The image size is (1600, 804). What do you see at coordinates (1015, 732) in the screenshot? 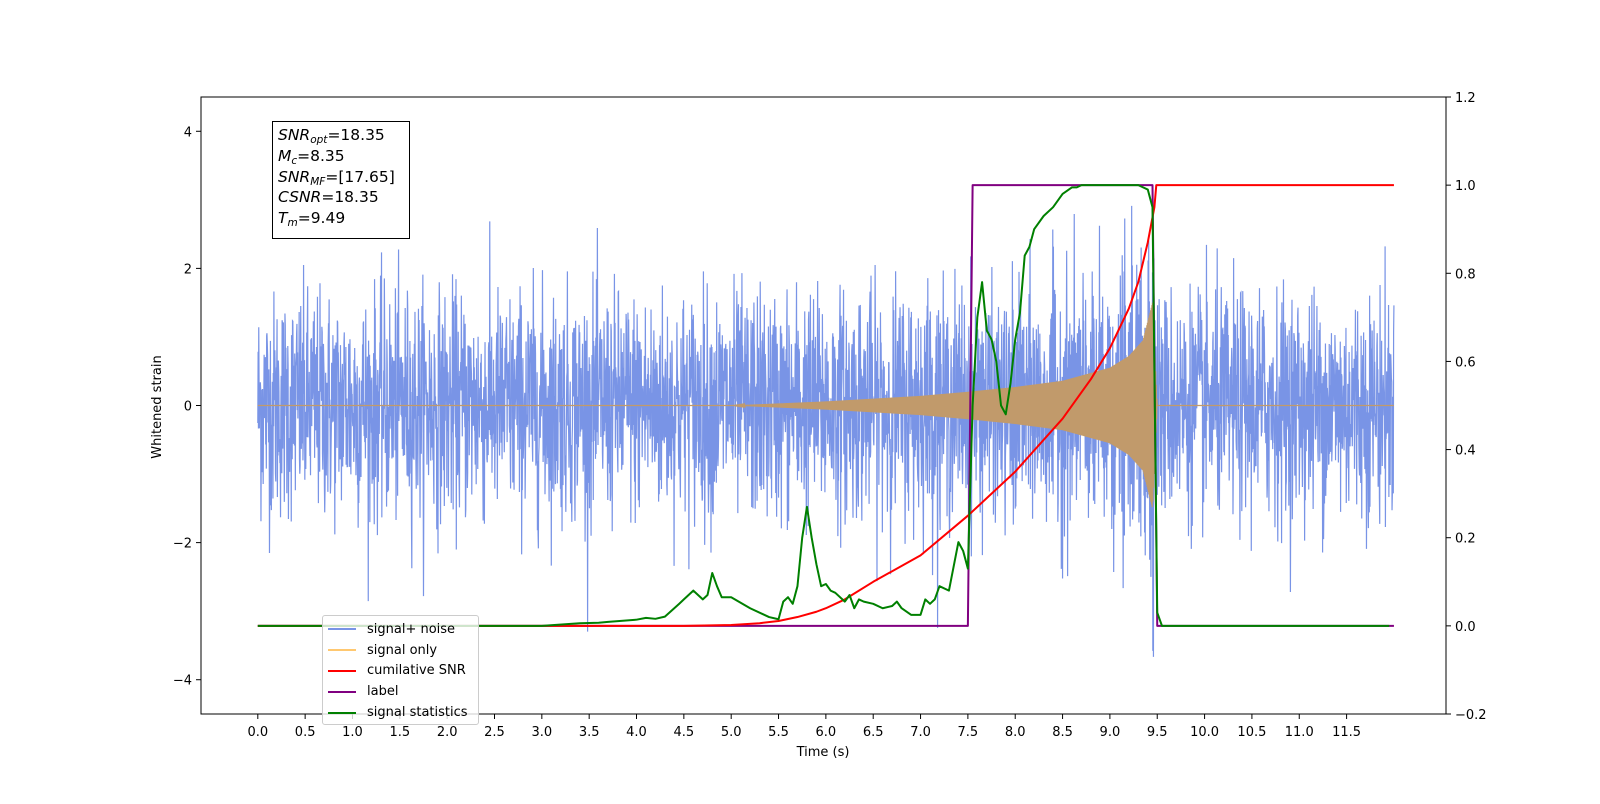
I see `x-tick-label: 8.0` at bounding box center [1015, 732].